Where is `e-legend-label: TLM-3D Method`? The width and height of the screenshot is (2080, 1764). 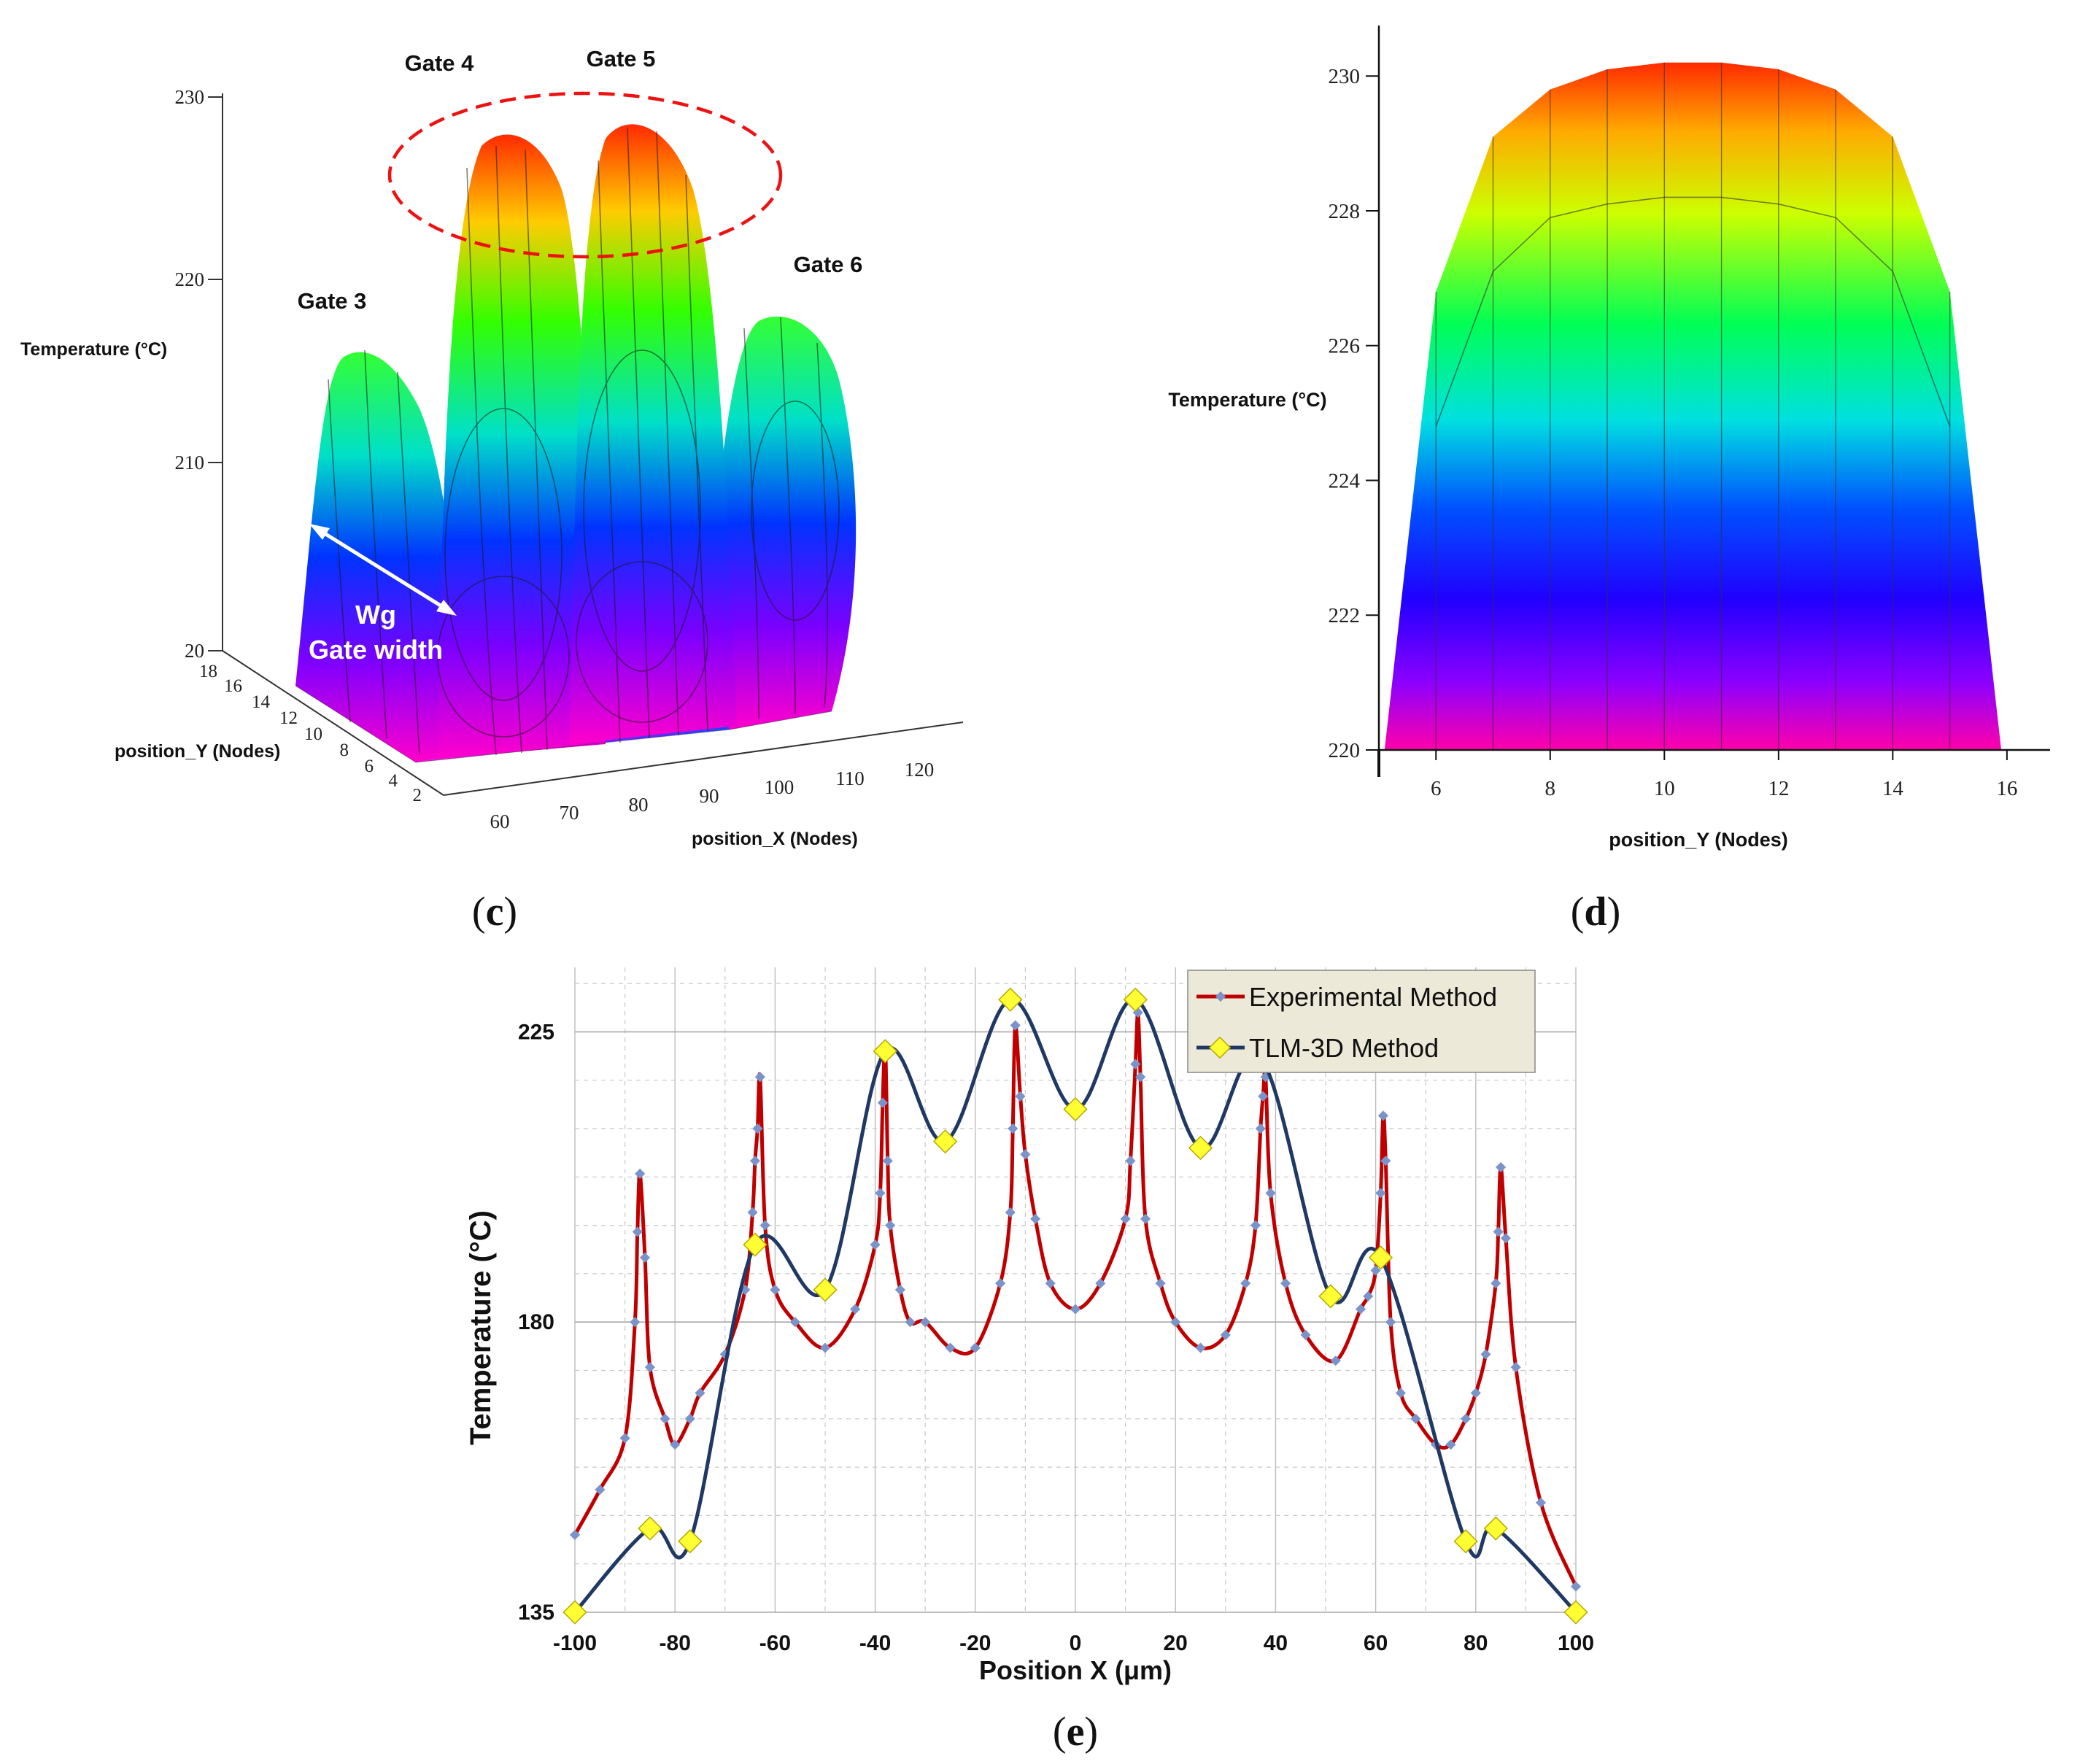
e-legend-label: TLM-3D Method is located at coordinates (1344, 1048).